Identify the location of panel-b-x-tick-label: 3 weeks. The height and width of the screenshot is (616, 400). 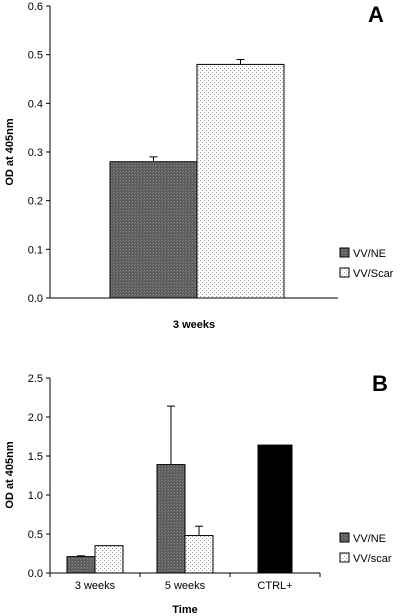
(95, 586).